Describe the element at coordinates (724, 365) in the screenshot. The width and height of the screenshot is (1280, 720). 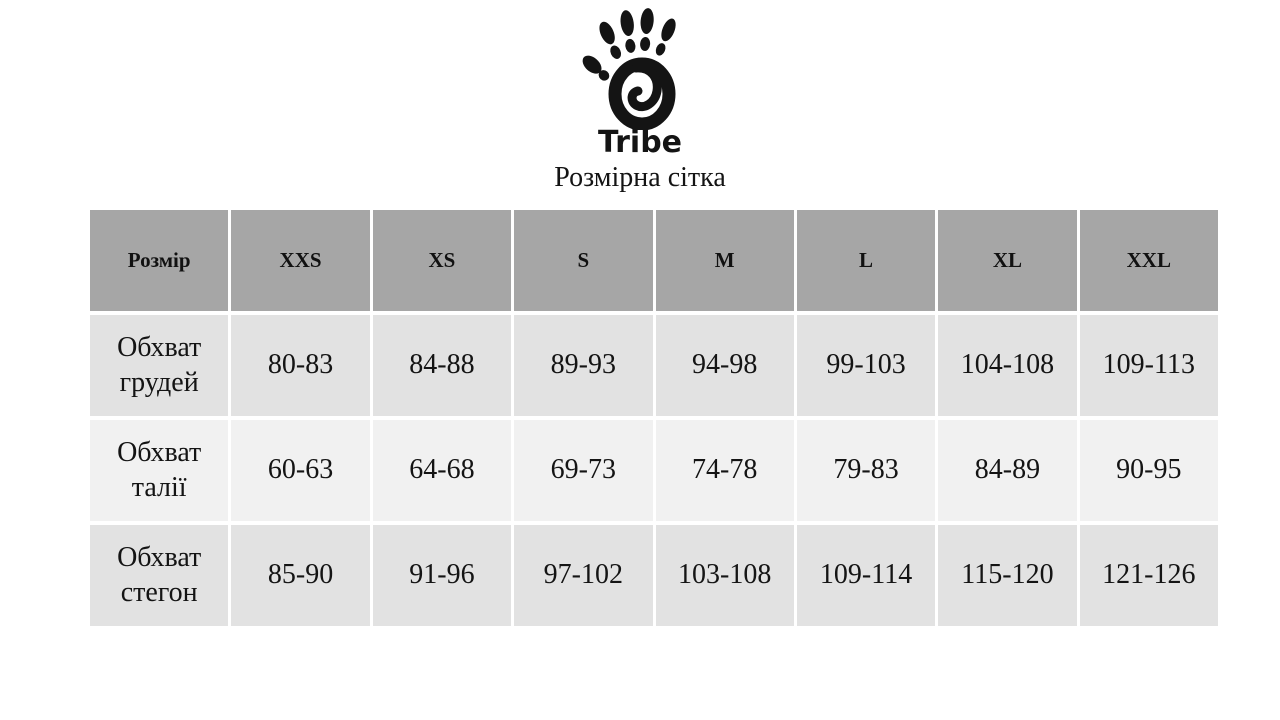
I see `chest-m: 94-98` at that location.